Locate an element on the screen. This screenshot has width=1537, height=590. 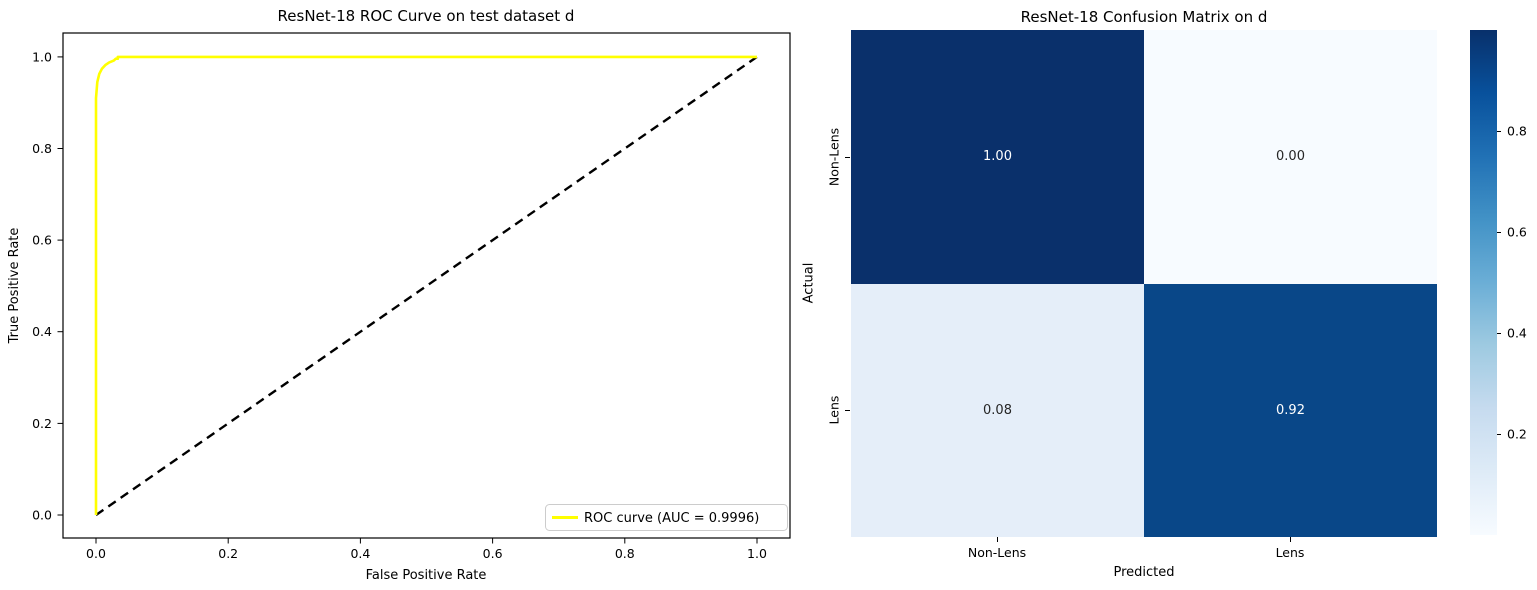
cm-x-tick-label-lens: Lens is located at coordinates (1290, 552).